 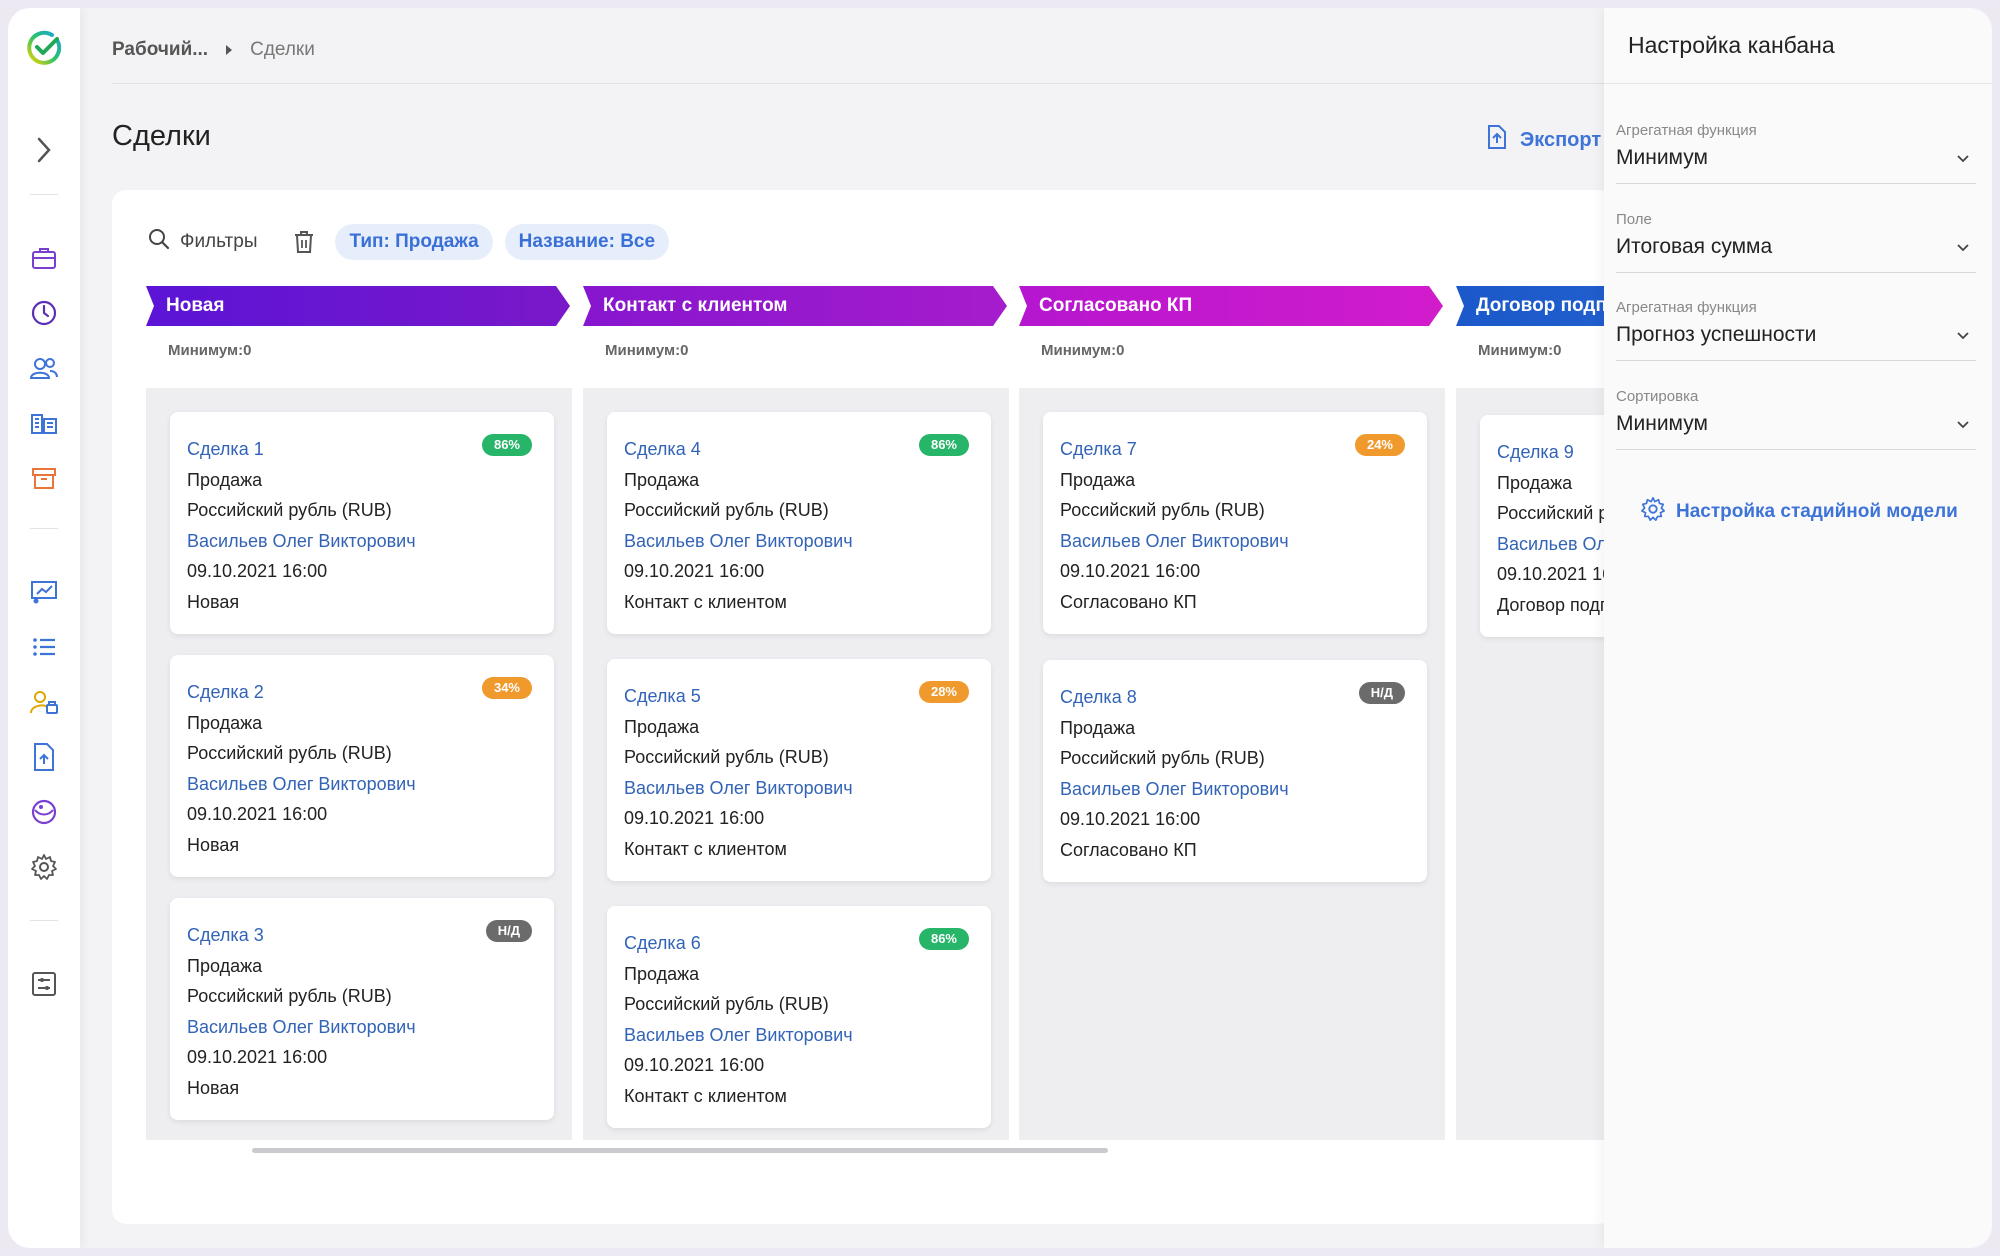 I want to click on trash-icon, so click(x=304, y=242).